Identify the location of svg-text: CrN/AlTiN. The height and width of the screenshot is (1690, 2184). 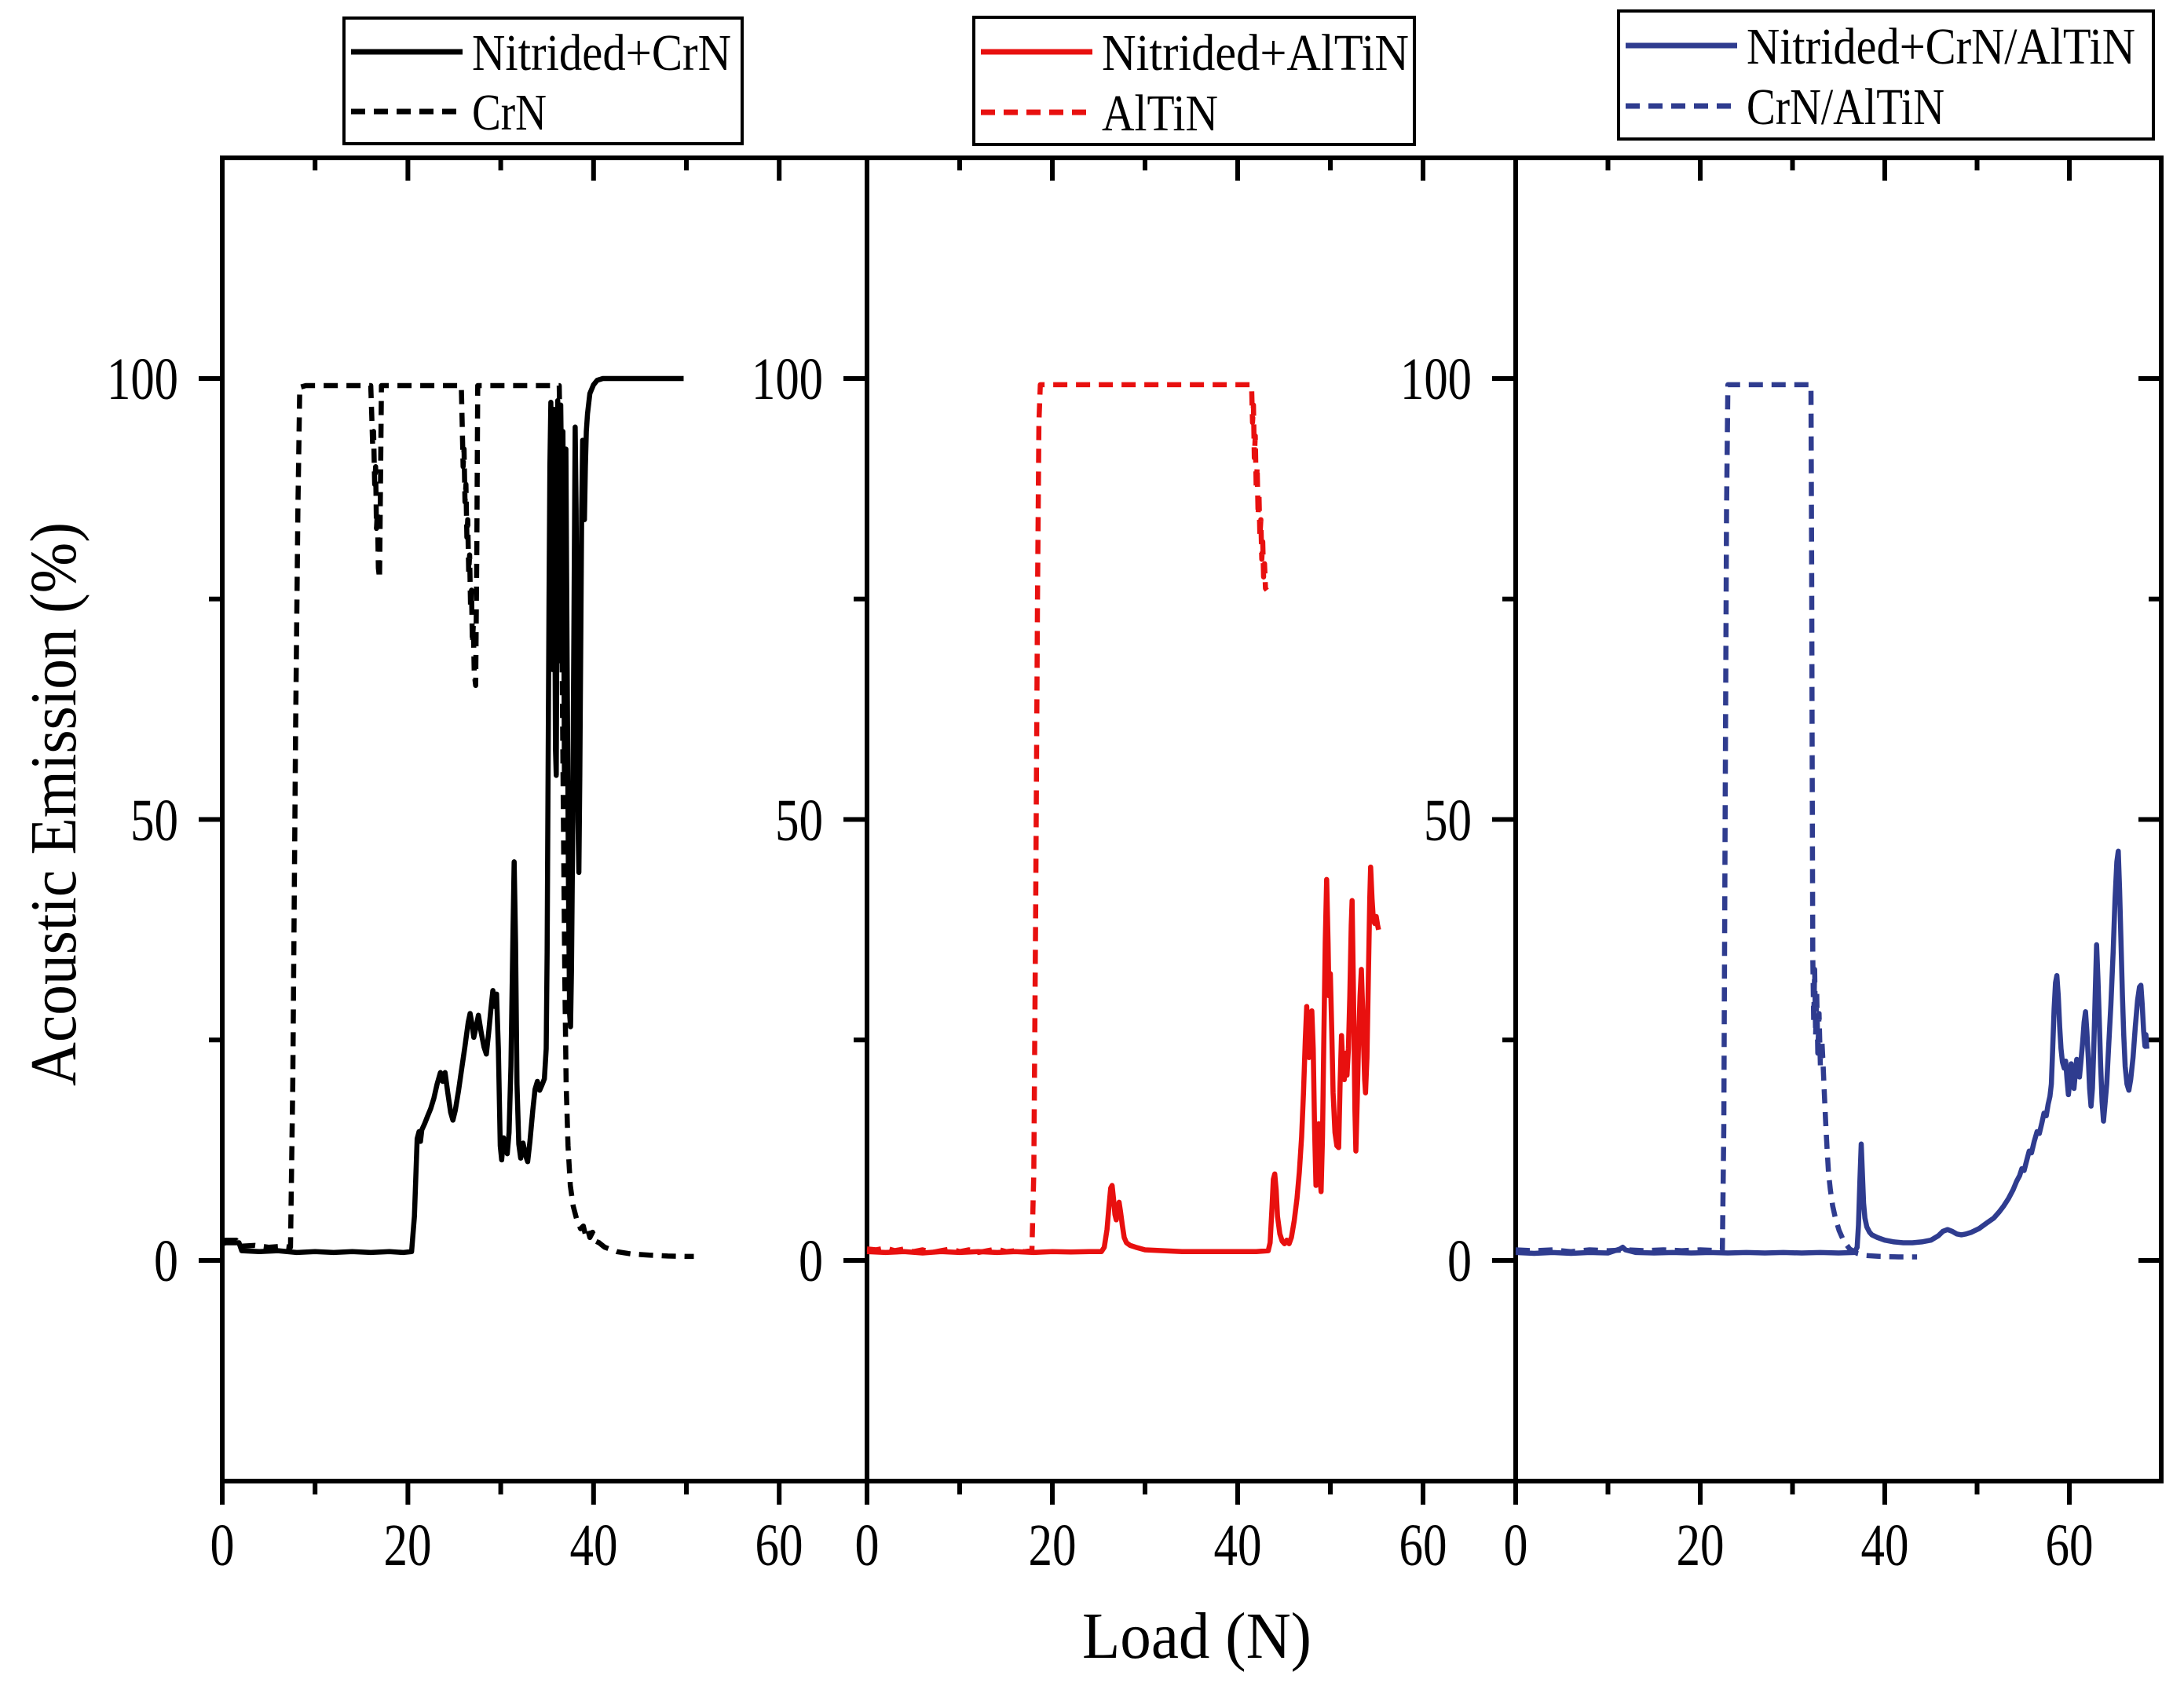
(1845, 107).